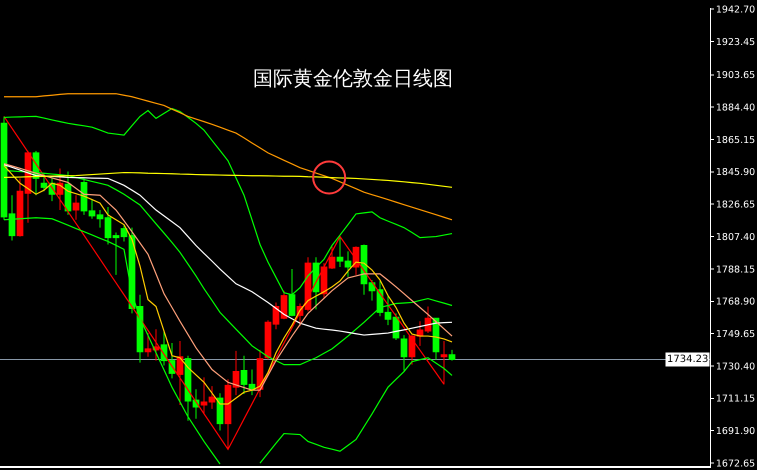 This screenshot has height=470, width=757. I want to click on y-tick-label: 1730.40, so click(736, 366).